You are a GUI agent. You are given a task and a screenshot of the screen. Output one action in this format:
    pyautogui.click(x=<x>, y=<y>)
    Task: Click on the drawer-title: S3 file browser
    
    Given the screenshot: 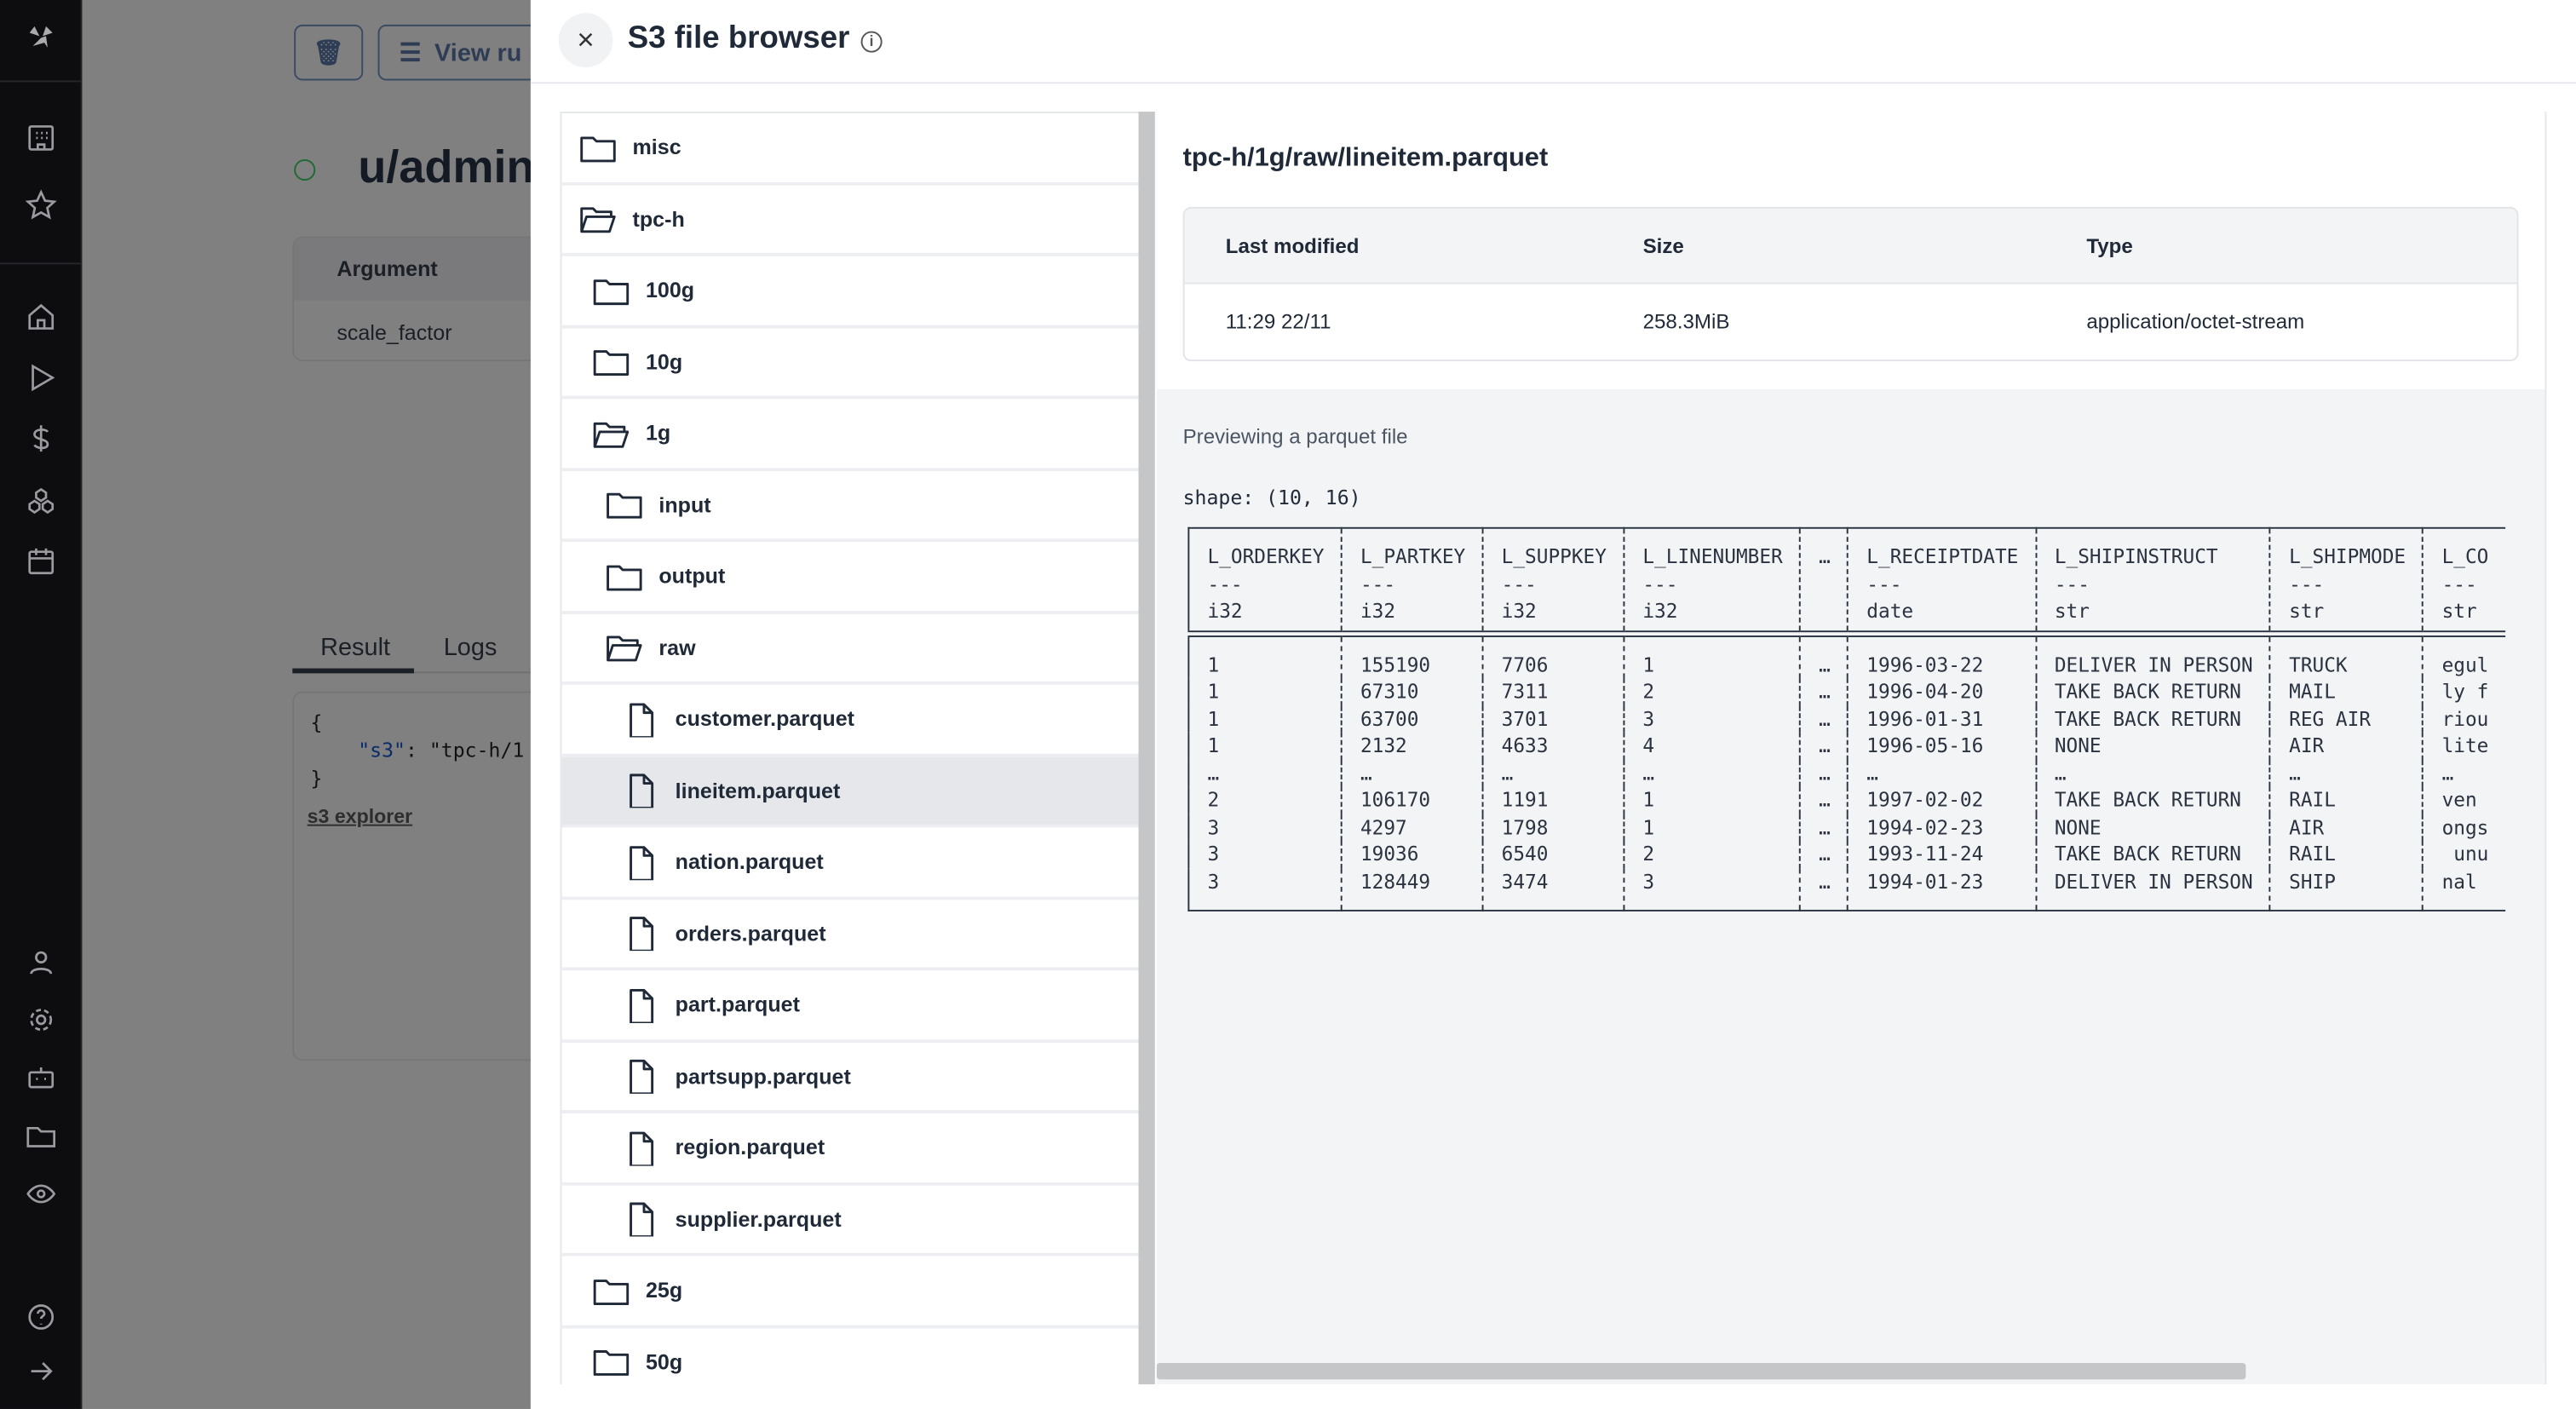 What is the action you would take?
    pyautogui.click(x=739, y=38)
    